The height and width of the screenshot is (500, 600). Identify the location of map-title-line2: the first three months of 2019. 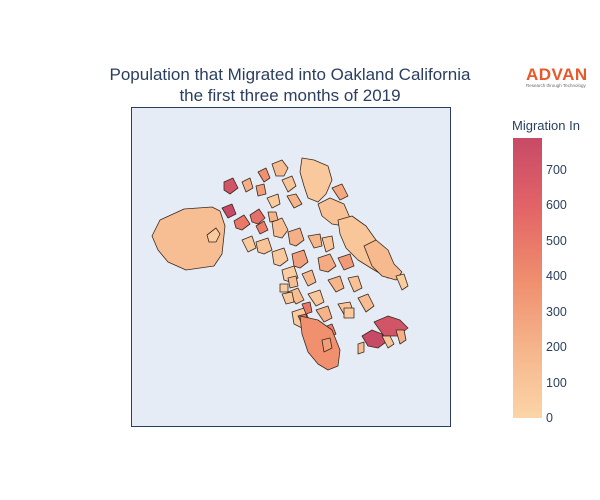
(290, 95).